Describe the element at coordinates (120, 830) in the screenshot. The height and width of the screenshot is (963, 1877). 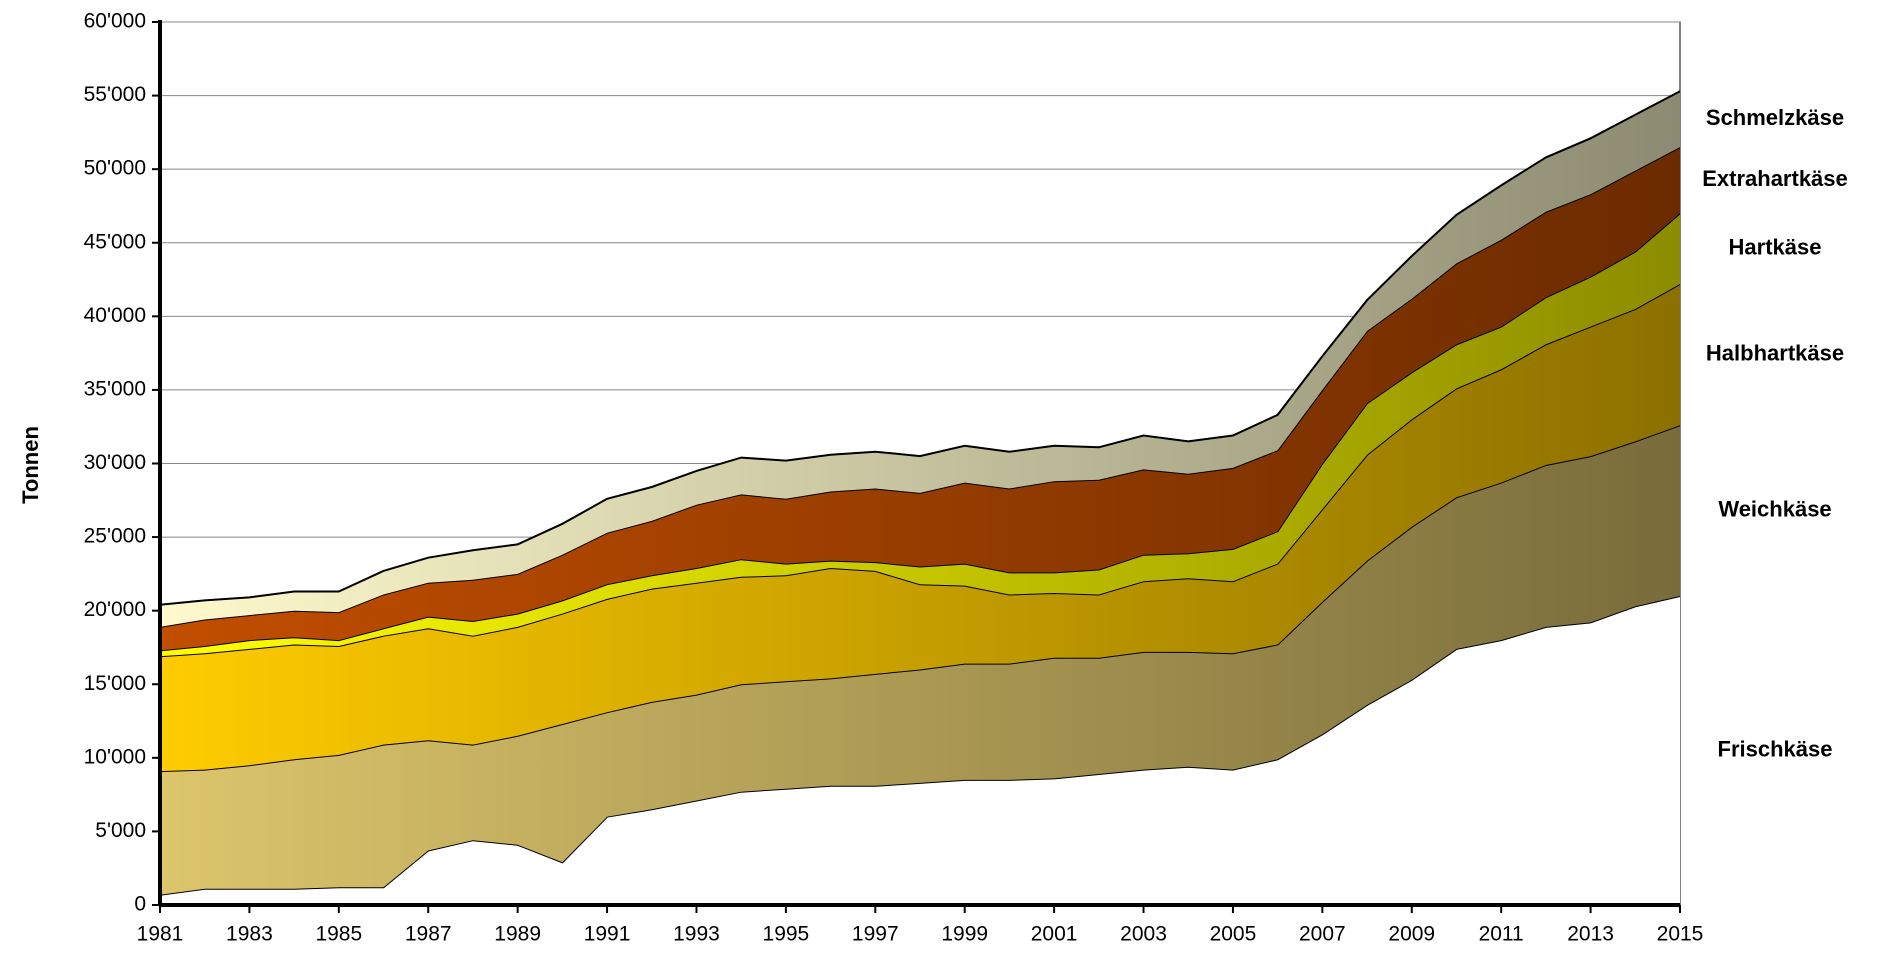
I see `y-tick-label: 5'000` at that location.